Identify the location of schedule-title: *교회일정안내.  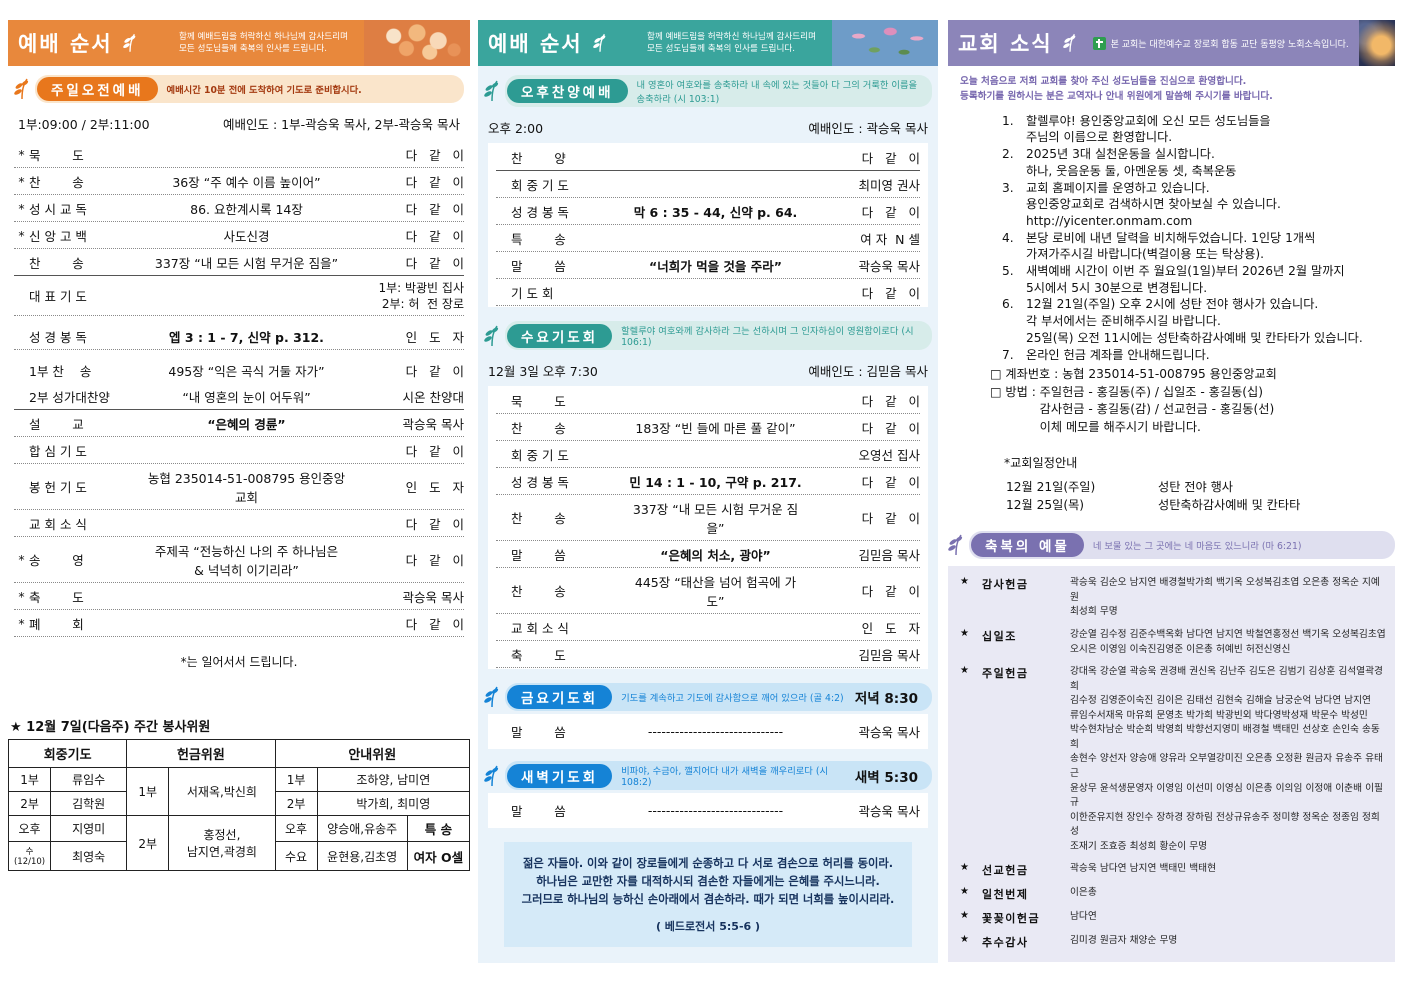
(1041, 462).